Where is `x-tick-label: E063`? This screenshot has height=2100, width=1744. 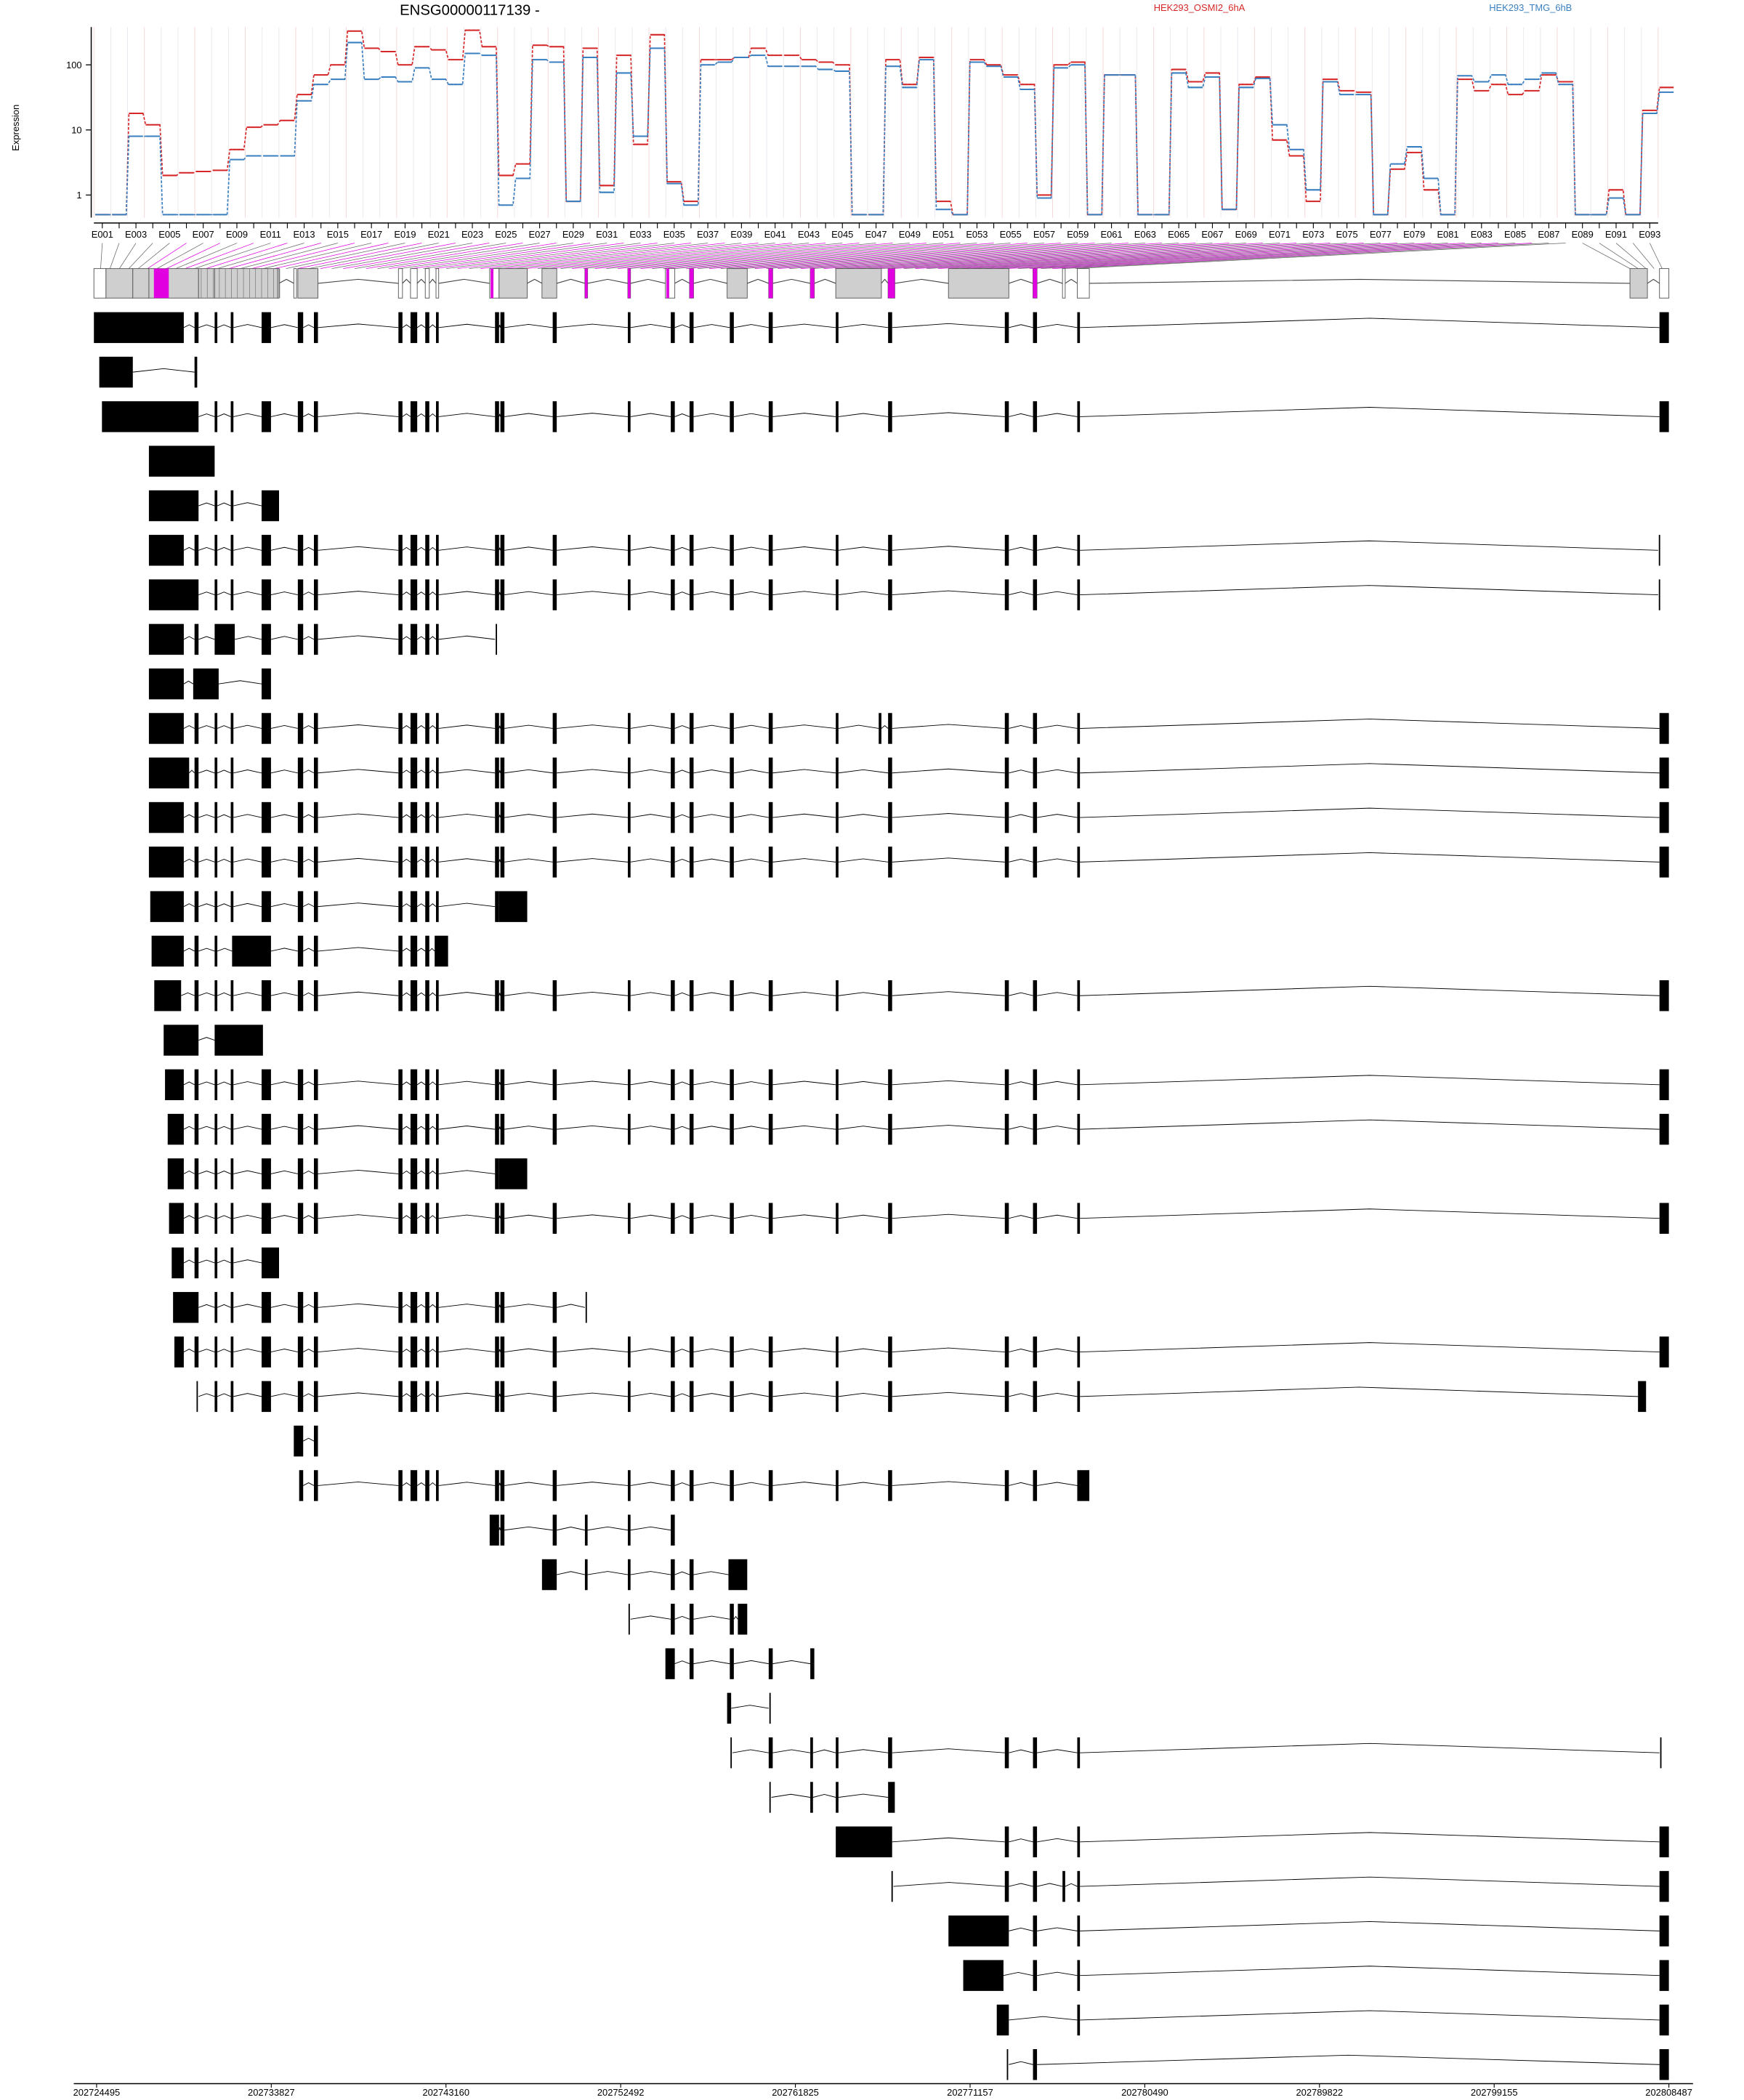
x-tick-label: E063 is located at coordinates (1145, 234).